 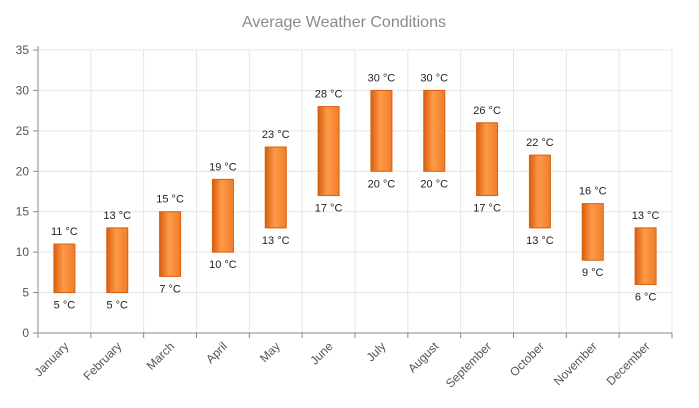 I want to click on data-label-high: 23 °C, so click(x=276, y=135).